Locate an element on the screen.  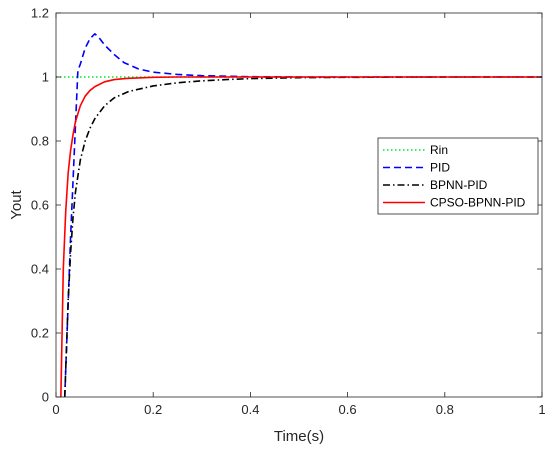
x-tick-label: 0.4 is located at coordinates (250, 409).